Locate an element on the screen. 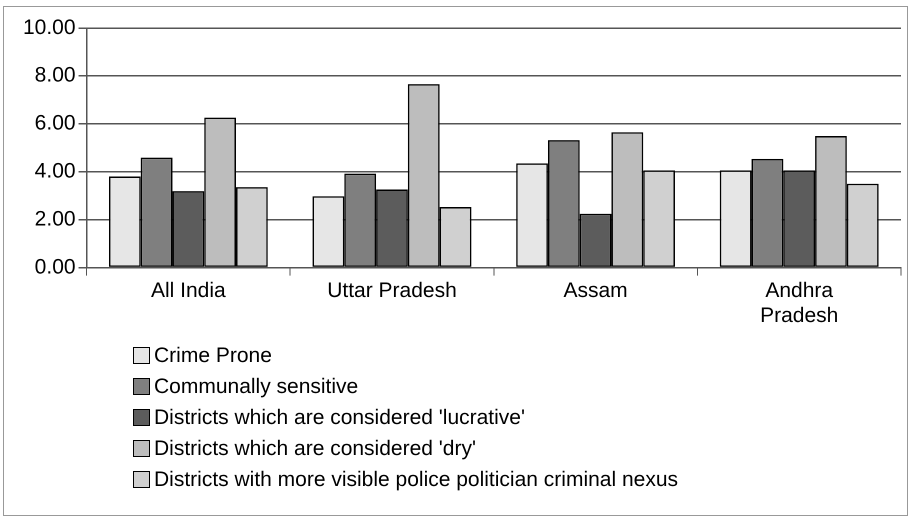 The width and height of the screenshot is (913, 522). x-tick-label: All India is located at coordinates (188, 290).